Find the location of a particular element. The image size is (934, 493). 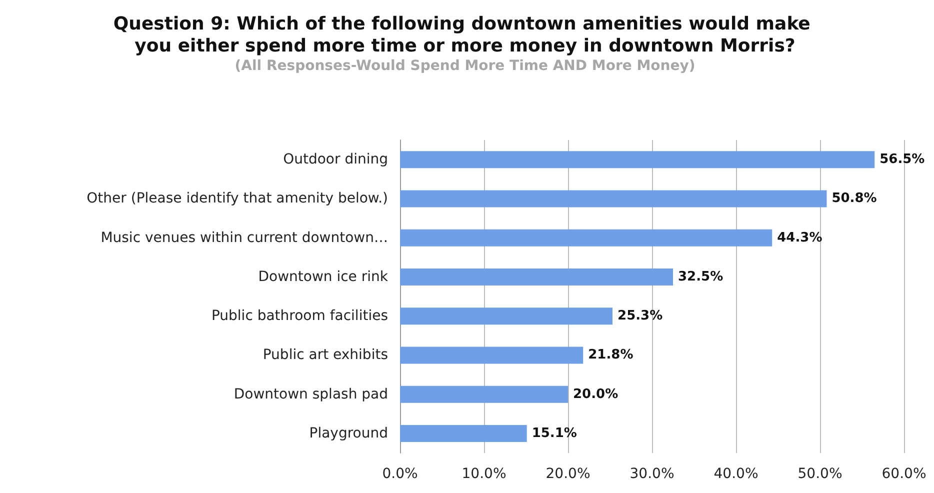

chart-title: Question 9: Which of the following downtown amenities would make you either spend more time or more money in downtown Morris? is located at coordinates (465, 35).